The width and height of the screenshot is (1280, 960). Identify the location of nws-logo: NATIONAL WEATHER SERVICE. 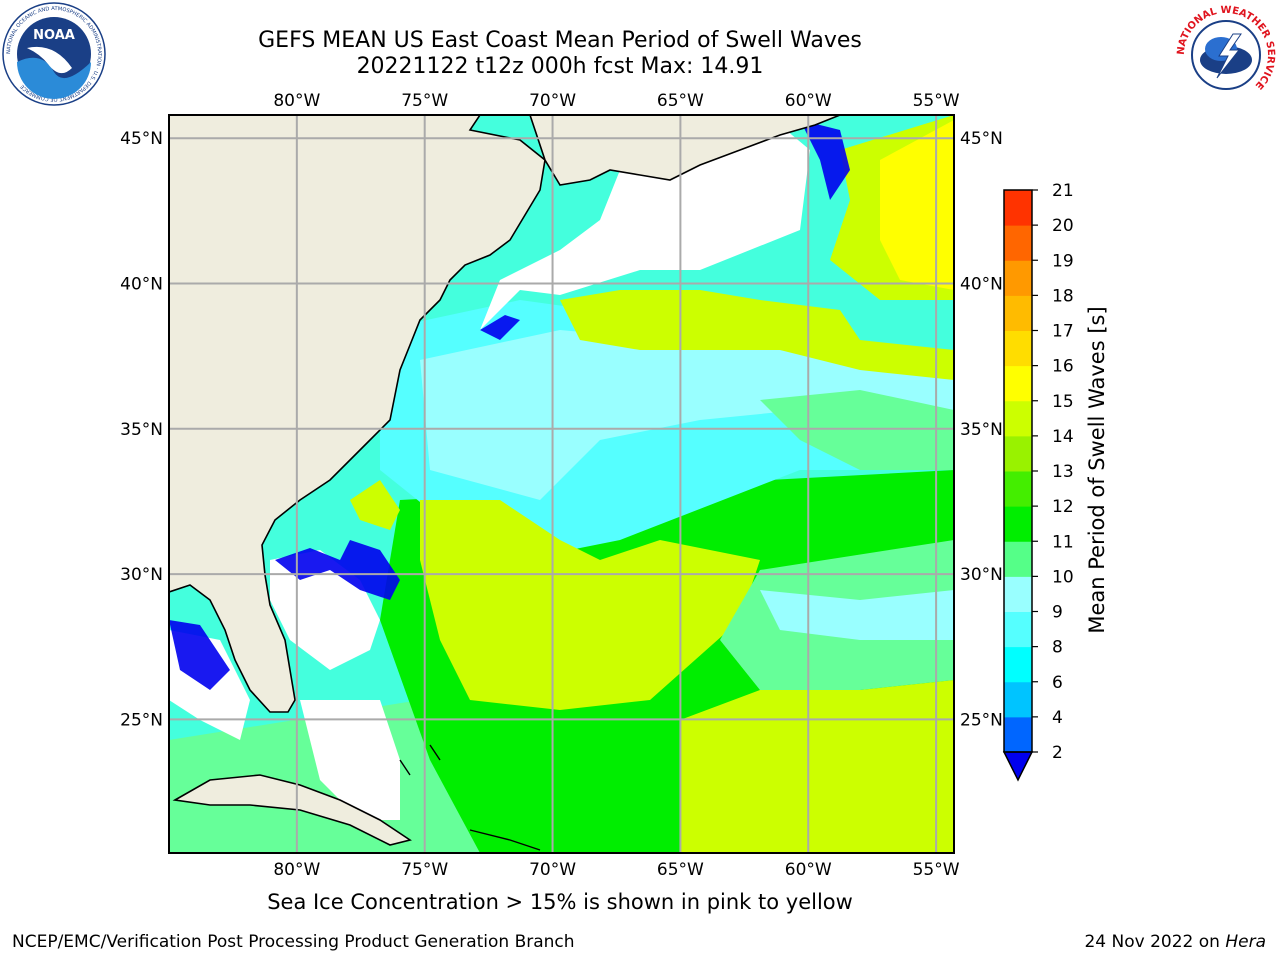
(1226, 55).